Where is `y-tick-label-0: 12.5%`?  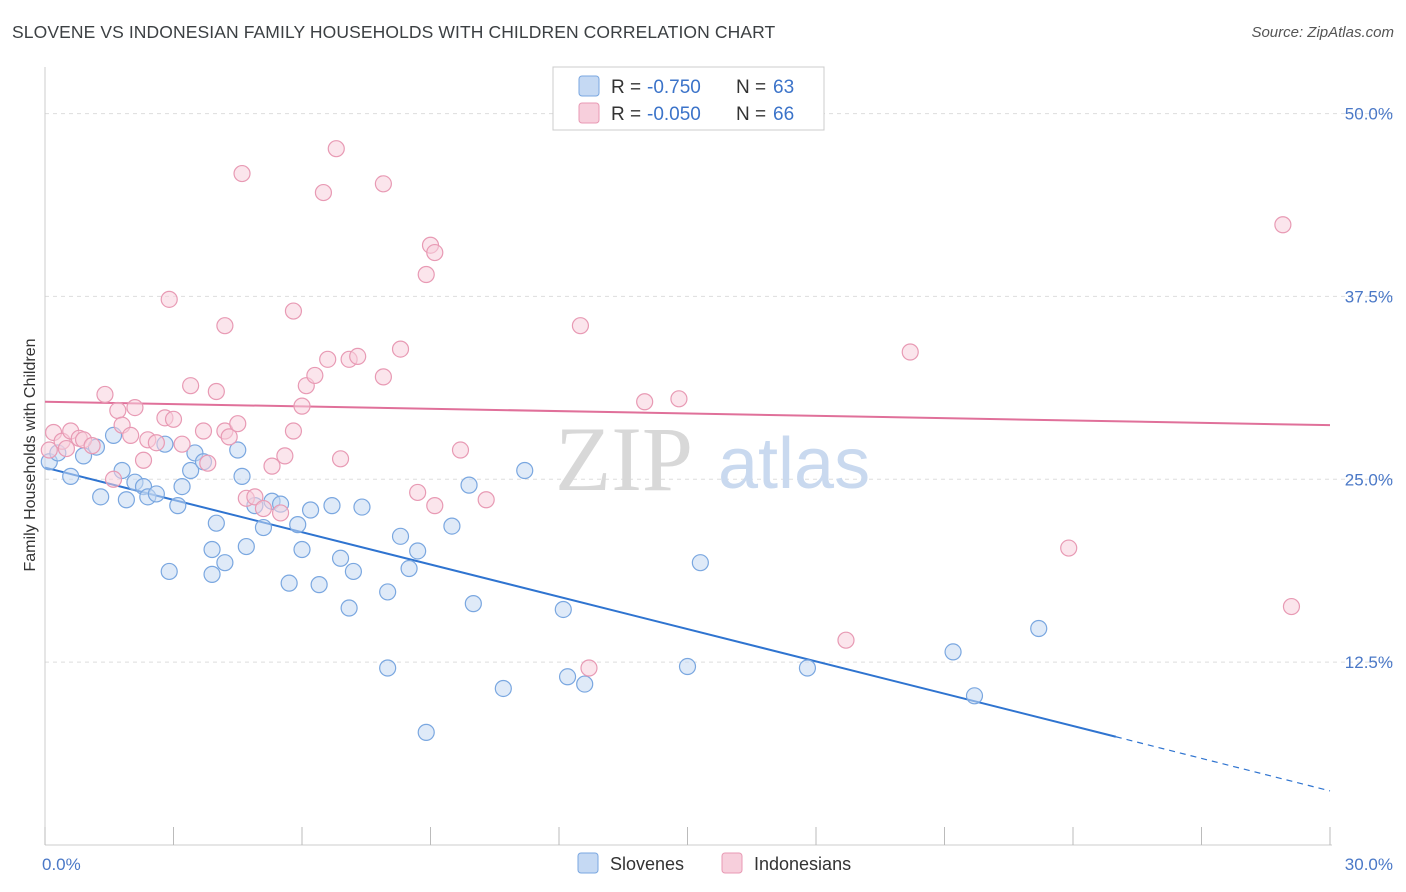 y-tick-label-0: 12.5% is located at coordinates (1369, 662).